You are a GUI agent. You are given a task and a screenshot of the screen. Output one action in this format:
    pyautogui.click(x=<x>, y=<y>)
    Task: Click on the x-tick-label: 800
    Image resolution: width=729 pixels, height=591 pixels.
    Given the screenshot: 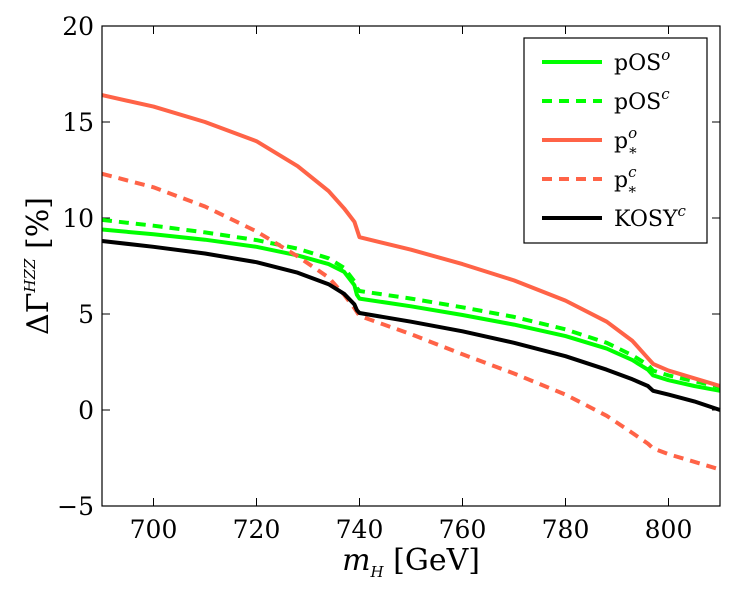 What is the action you would take?
    pyautogui.click(x=669, y=529)
    